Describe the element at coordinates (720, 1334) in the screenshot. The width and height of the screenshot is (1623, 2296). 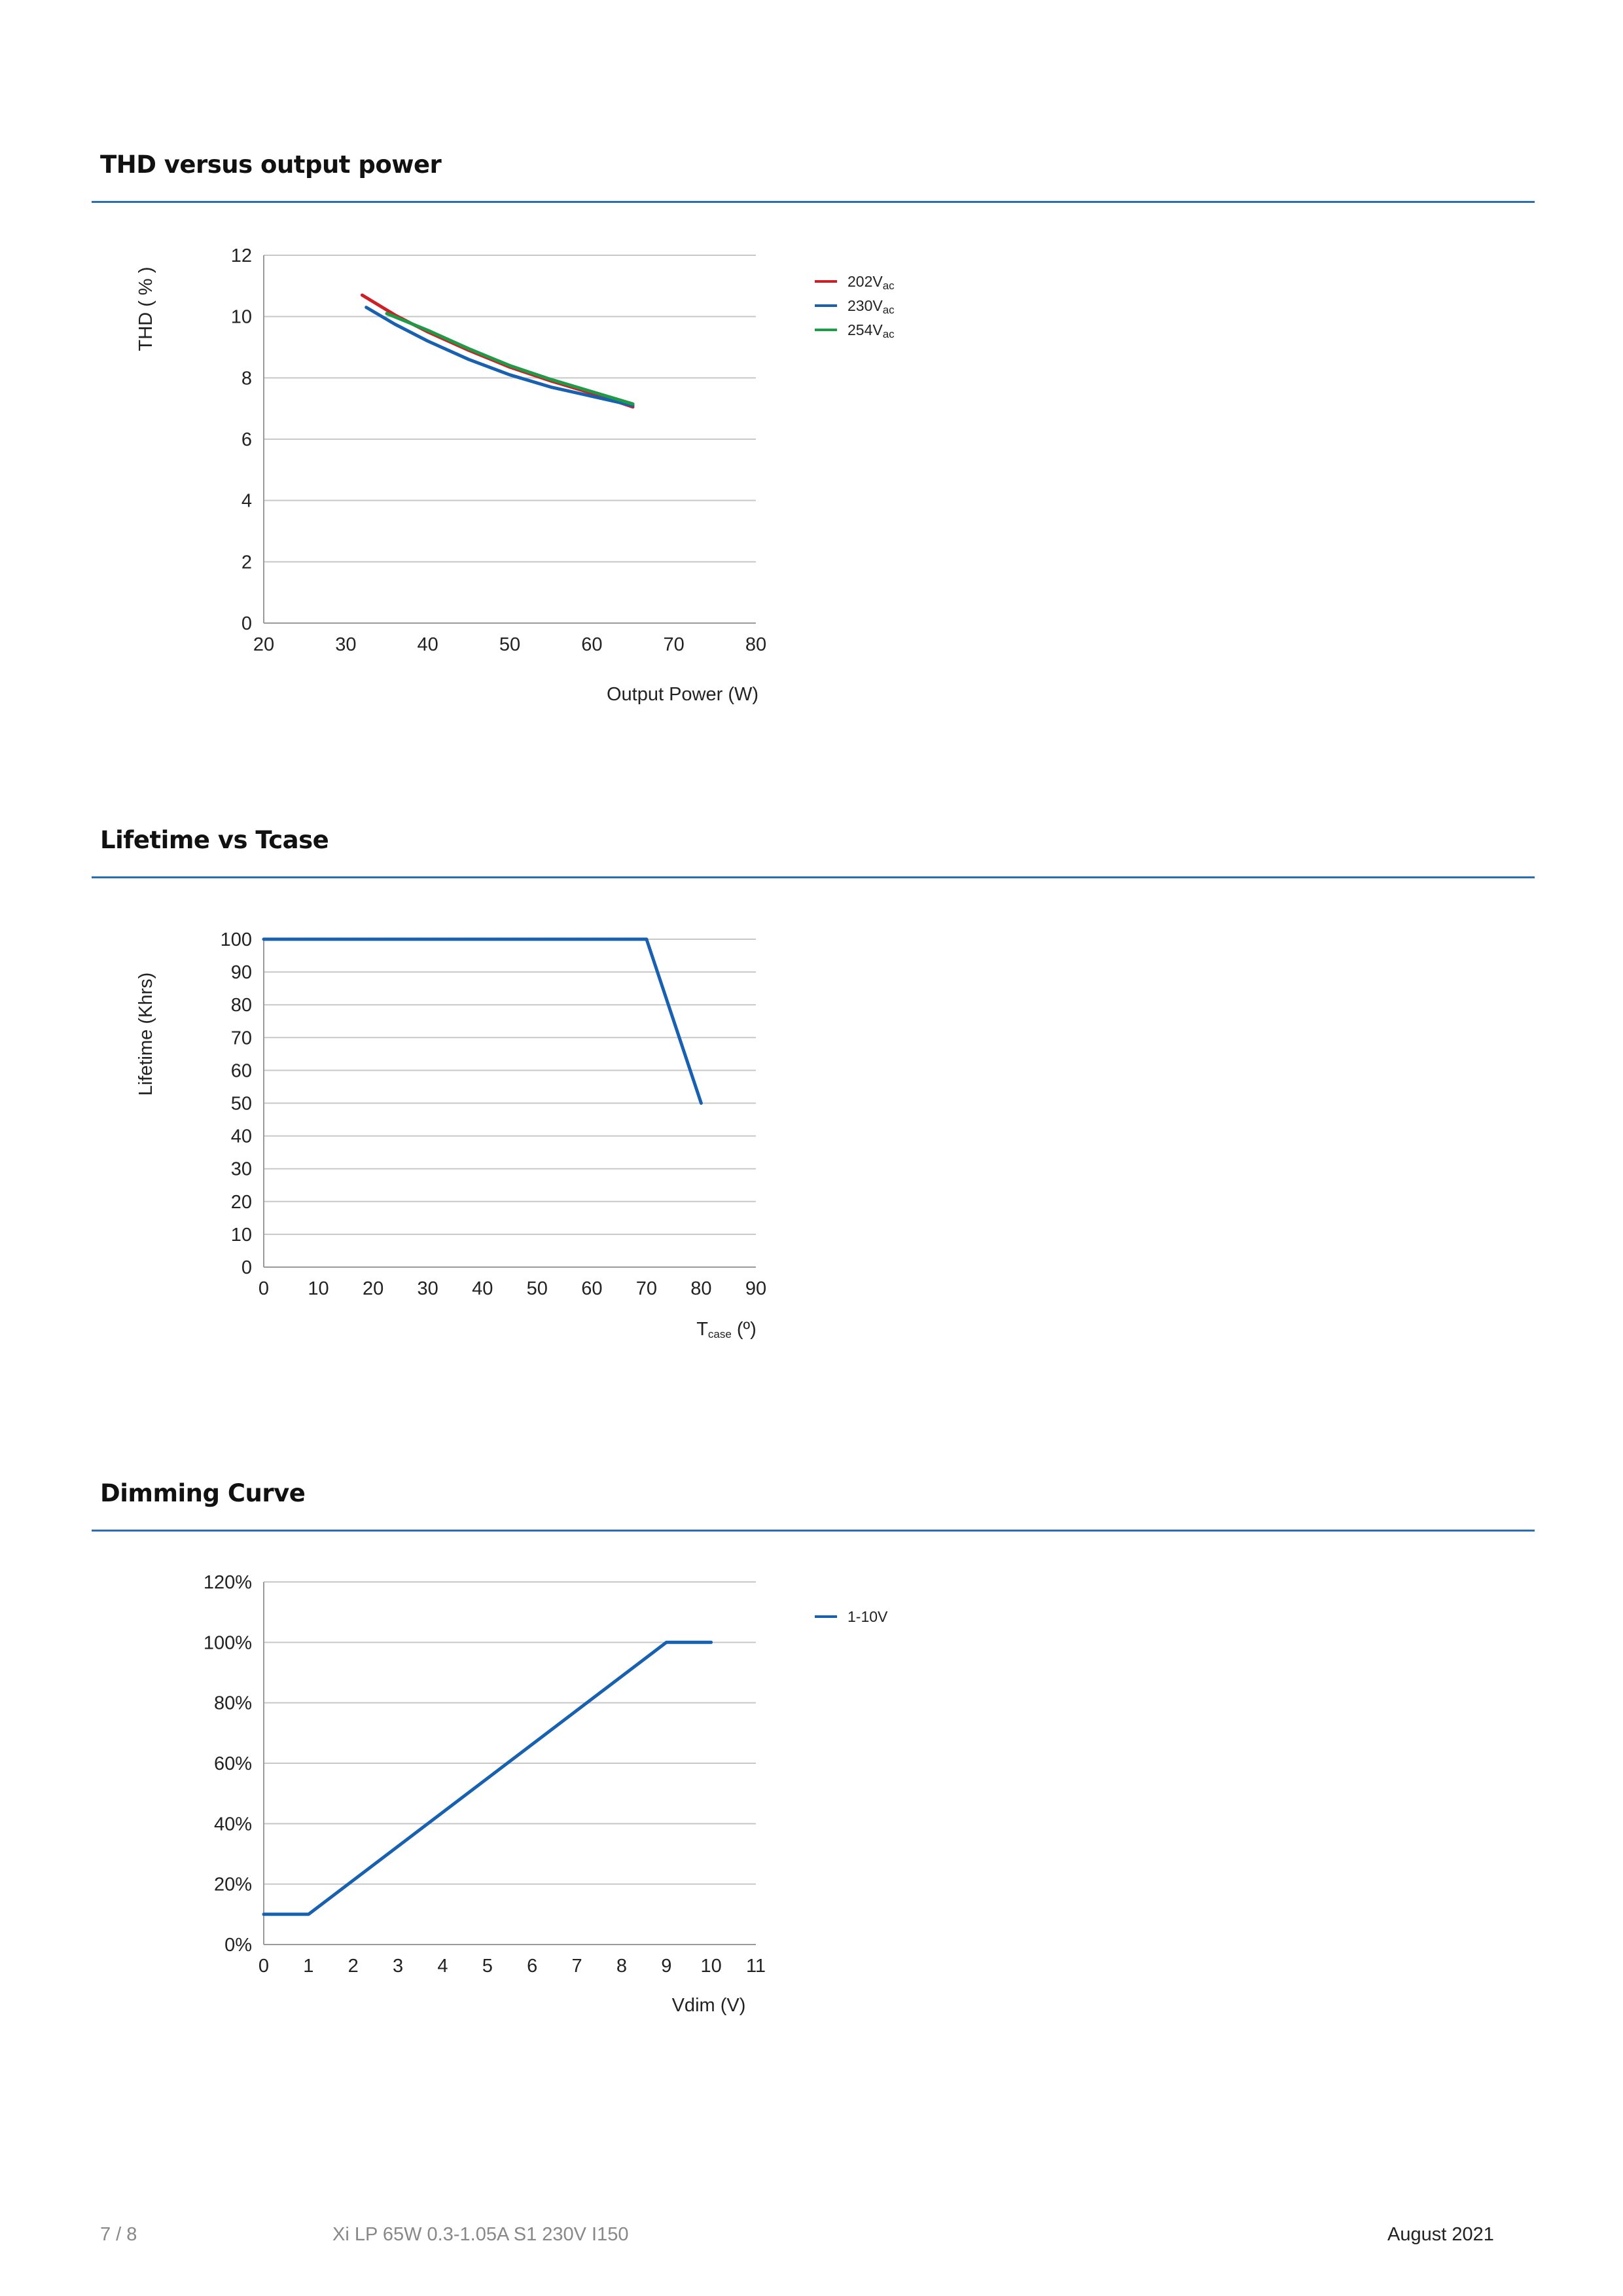
I see `x-axis-label-sub: case` at that location.